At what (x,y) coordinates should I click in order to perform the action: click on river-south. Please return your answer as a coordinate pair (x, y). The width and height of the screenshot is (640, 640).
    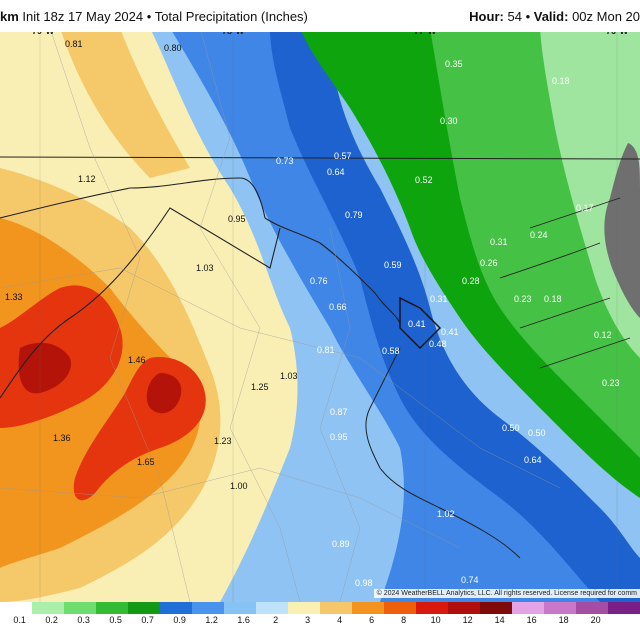
    Looking at the image, I should click on (443, 453).